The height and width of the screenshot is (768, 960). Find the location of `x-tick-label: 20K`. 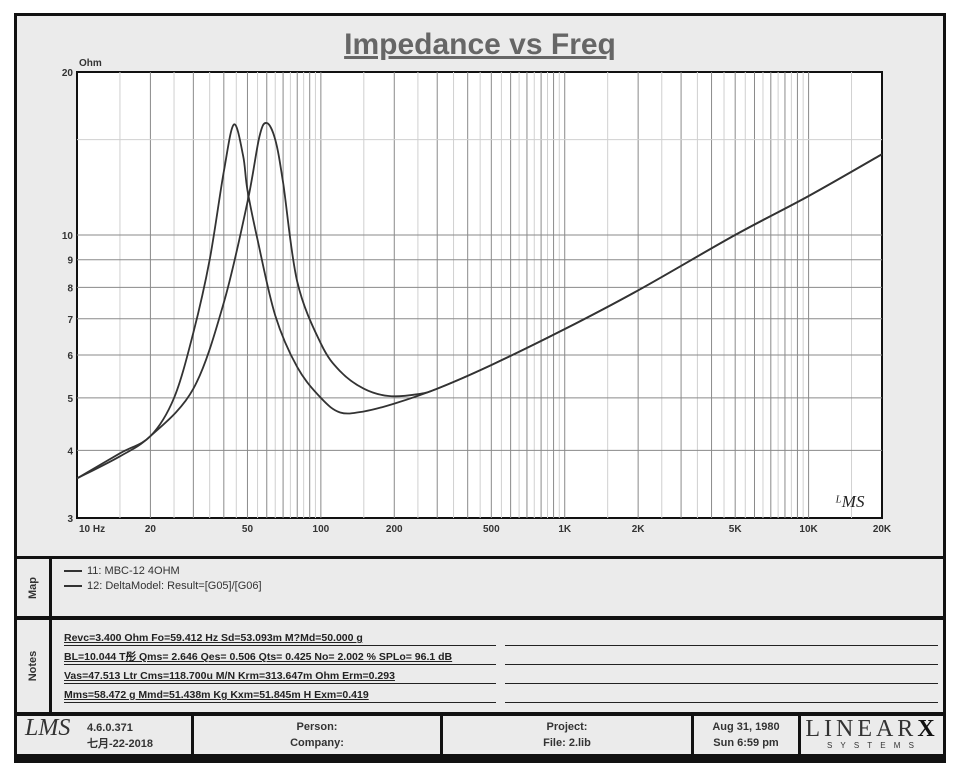

x-tick-label: 20K is located at coordinates (882, 529).